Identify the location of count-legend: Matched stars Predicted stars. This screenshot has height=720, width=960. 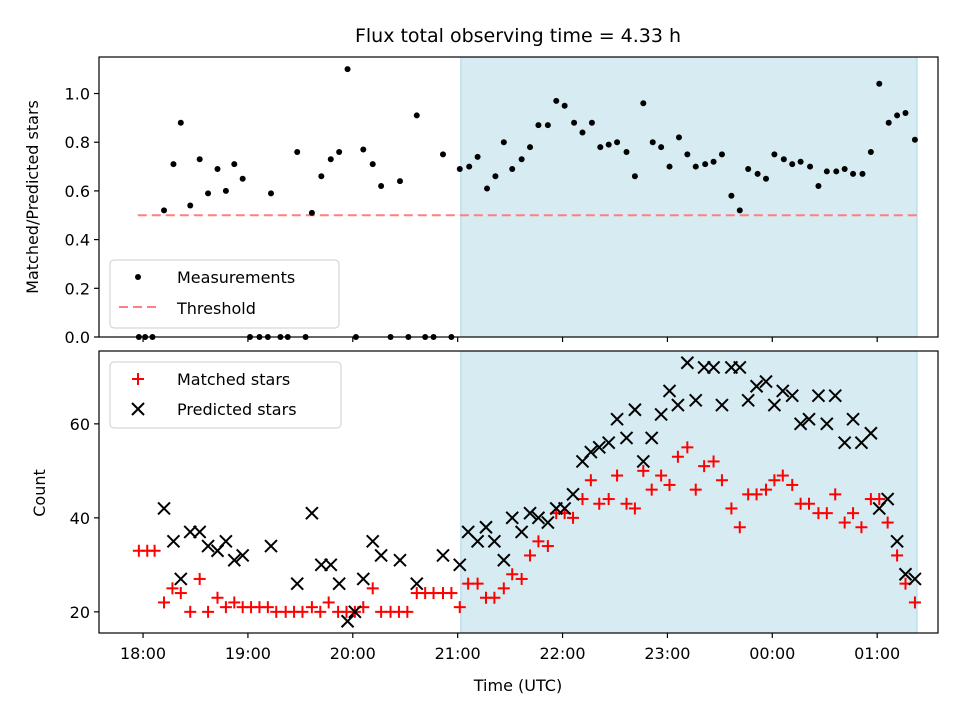
(225, 395).